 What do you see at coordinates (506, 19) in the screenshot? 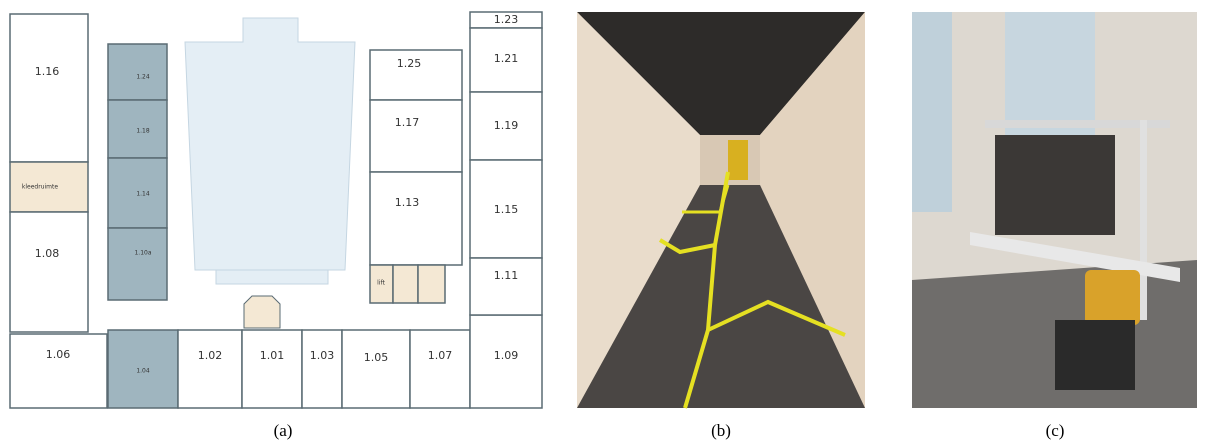
I see `room-label: 1.23` at bounding box center [506, 19].